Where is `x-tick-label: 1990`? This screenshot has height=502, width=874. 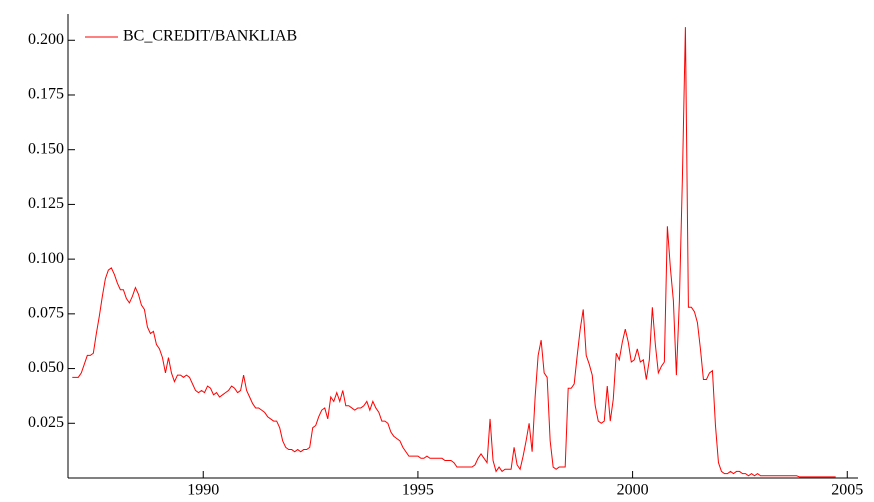
x-tick-label: 1990 is located at coordinates (203, 490).